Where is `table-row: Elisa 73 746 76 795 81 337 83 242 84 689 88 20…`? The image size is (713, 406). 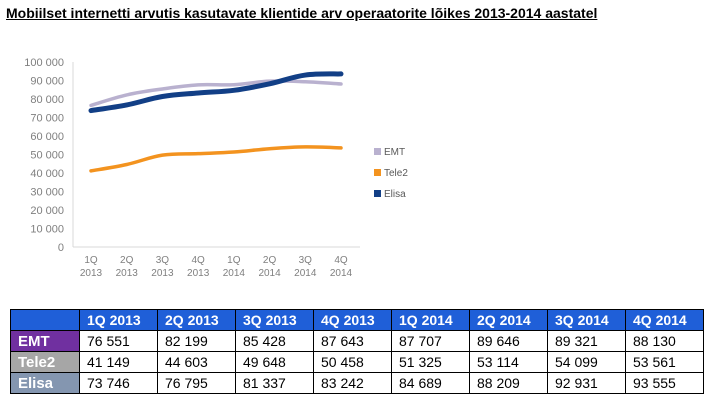 table-row: Elisa 73 746 76 795 81 337 83 242 84 689 88 20… is located at coordinates (357, 383).